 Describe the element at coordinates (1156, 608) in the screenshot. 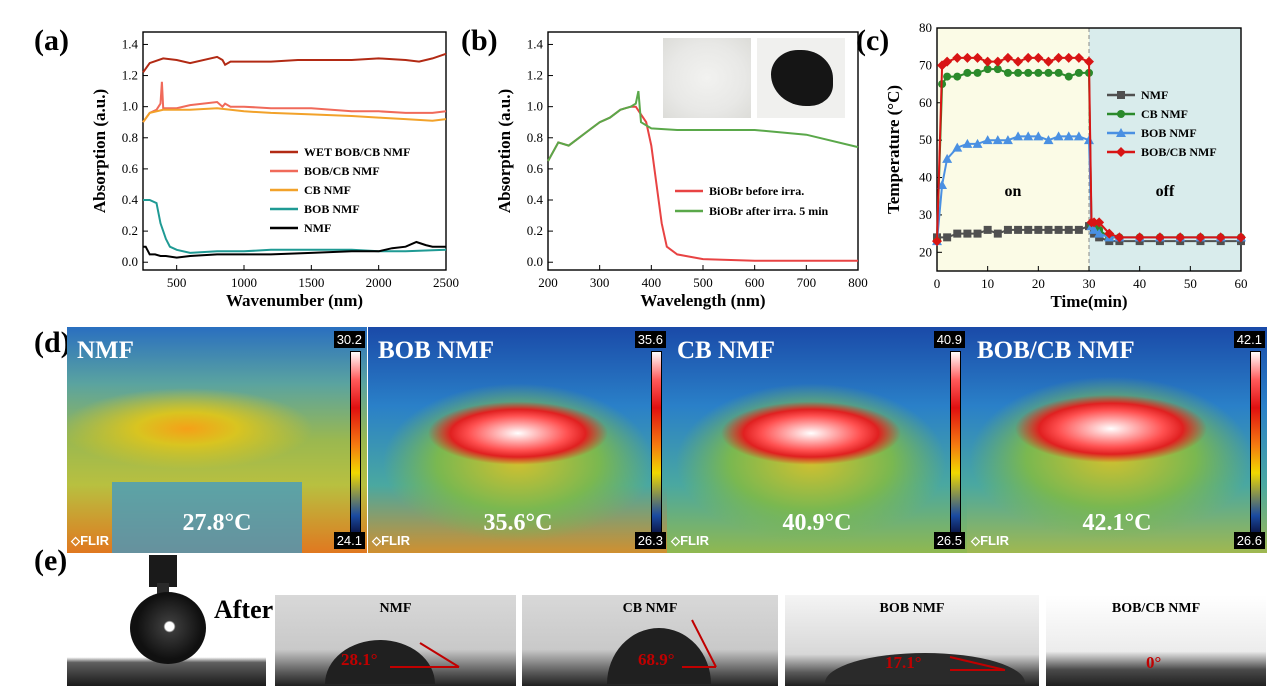

I see `droplet-label: BOB/CB NMF` at that location.